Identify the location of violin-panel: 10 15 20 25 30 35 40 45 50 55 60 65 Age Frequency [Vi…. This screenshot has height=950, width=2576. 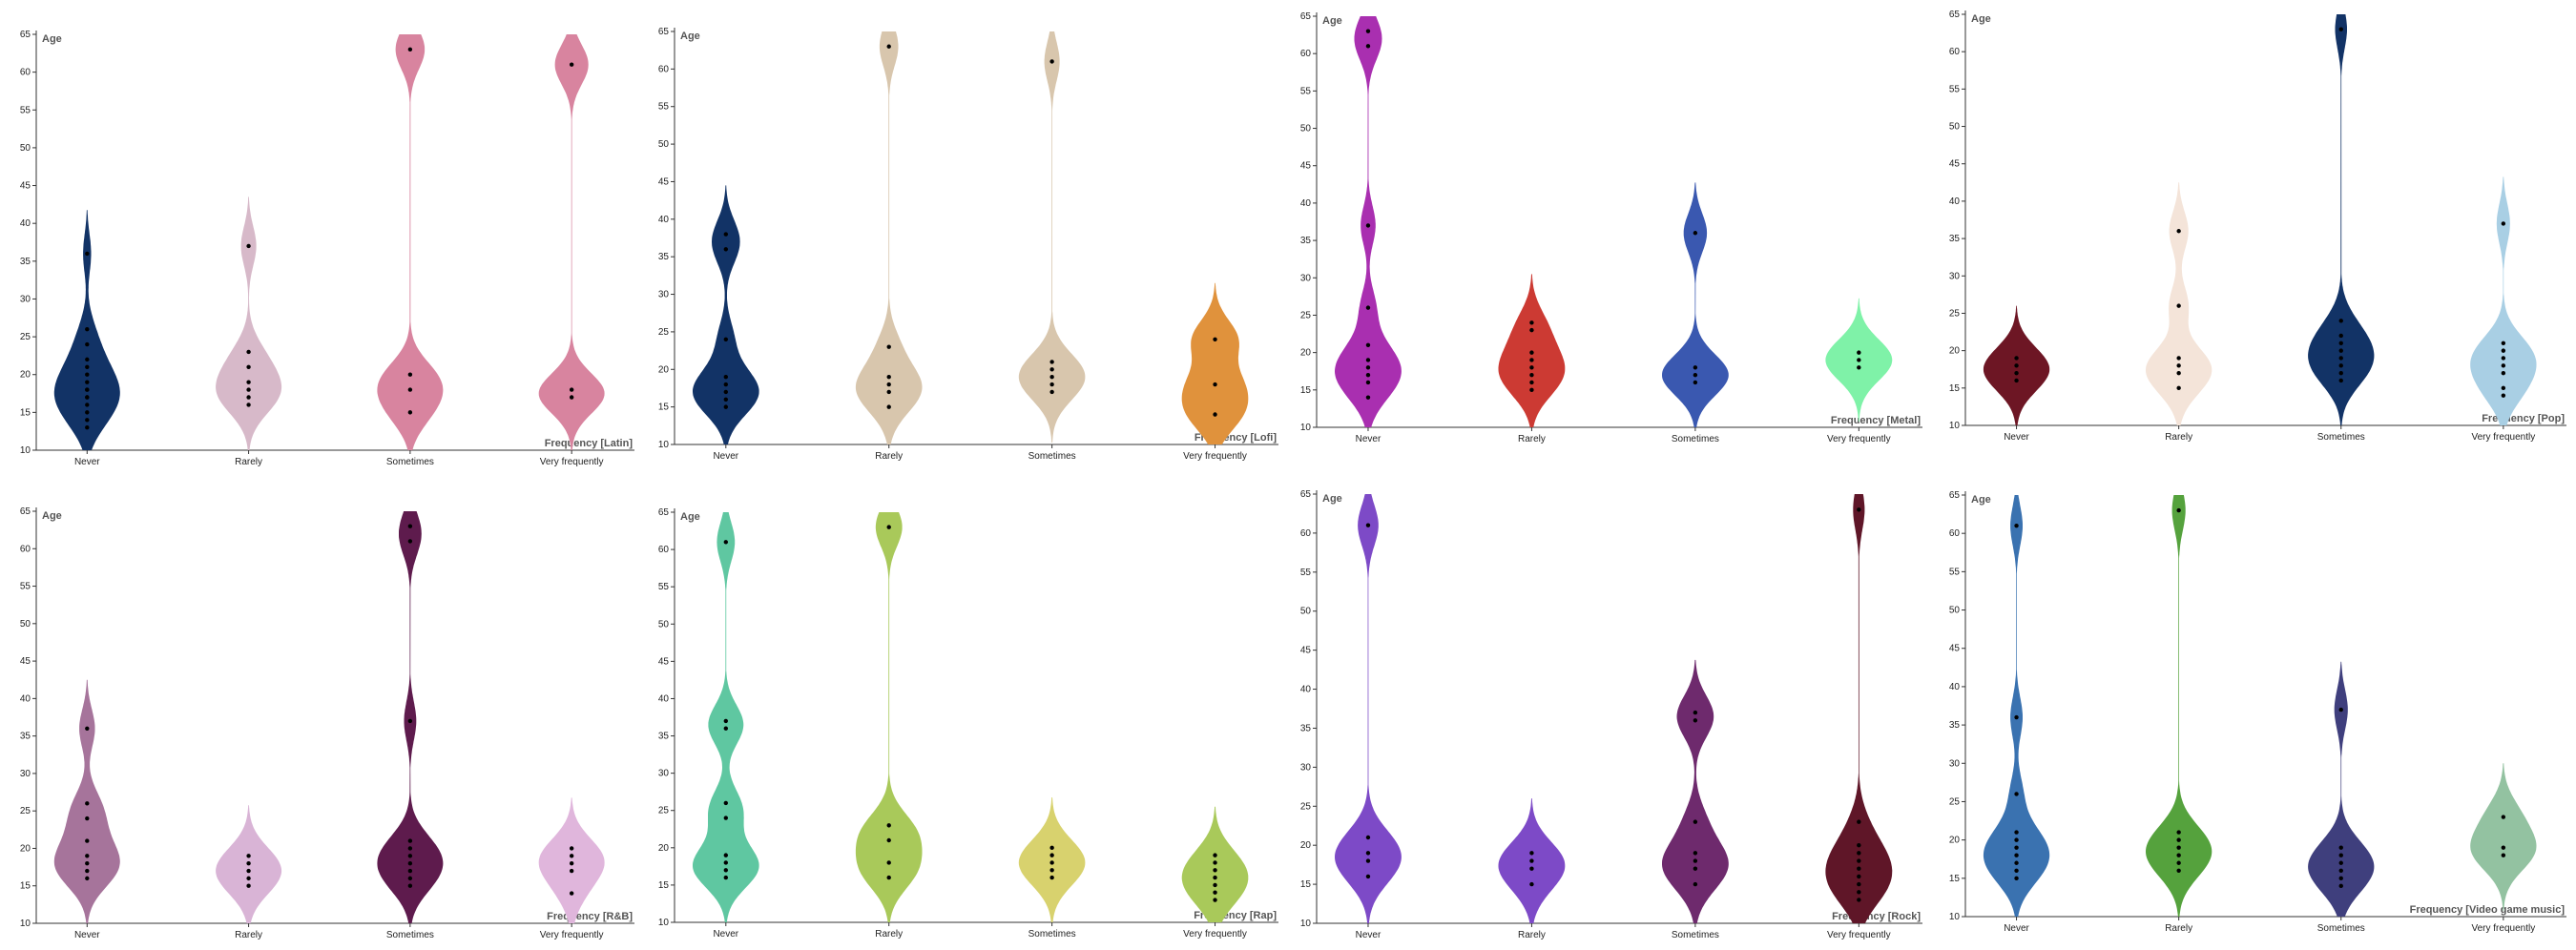
(2257, 712).